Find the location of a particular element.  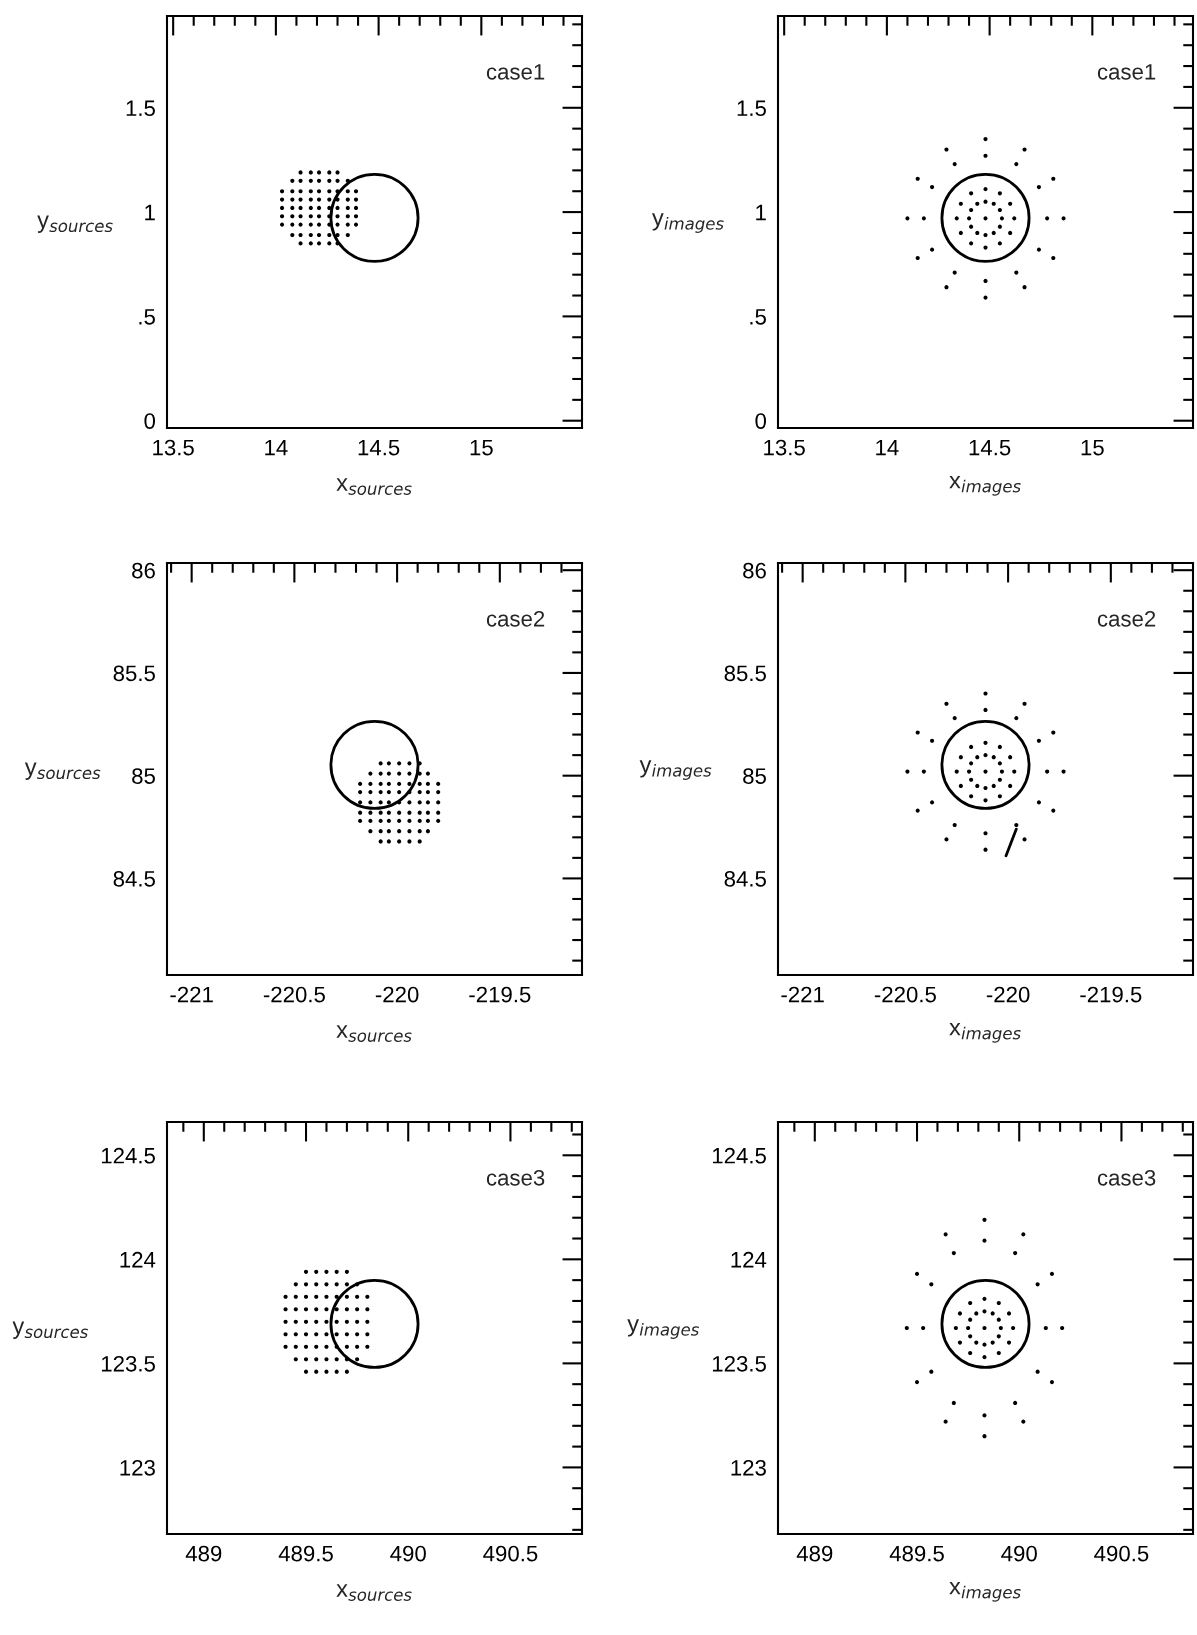

y-tick-label: 85.5 is located at coordinates (745, 673).